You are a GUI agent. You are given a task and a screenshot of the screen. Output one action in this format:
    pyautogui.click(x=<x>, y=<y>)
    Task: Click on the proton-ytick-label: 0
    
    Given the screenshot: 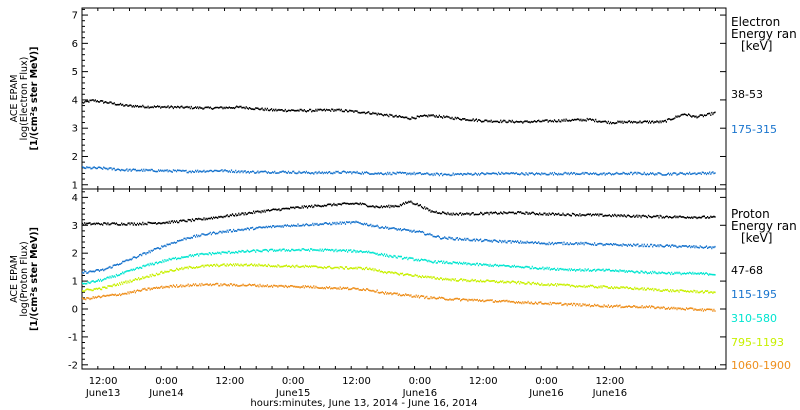 What is the action you would take?
    pyautogui.click(x=75, y=310)
    